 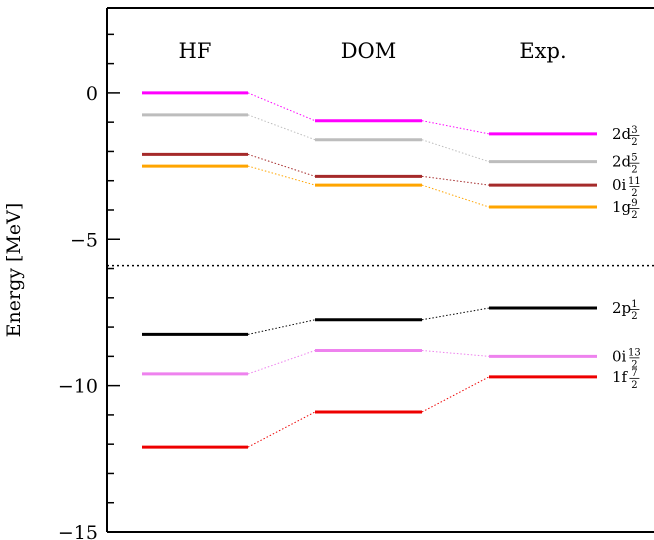 I want to click on orbital-label-numerator: 13, so click(x=634, y=352).